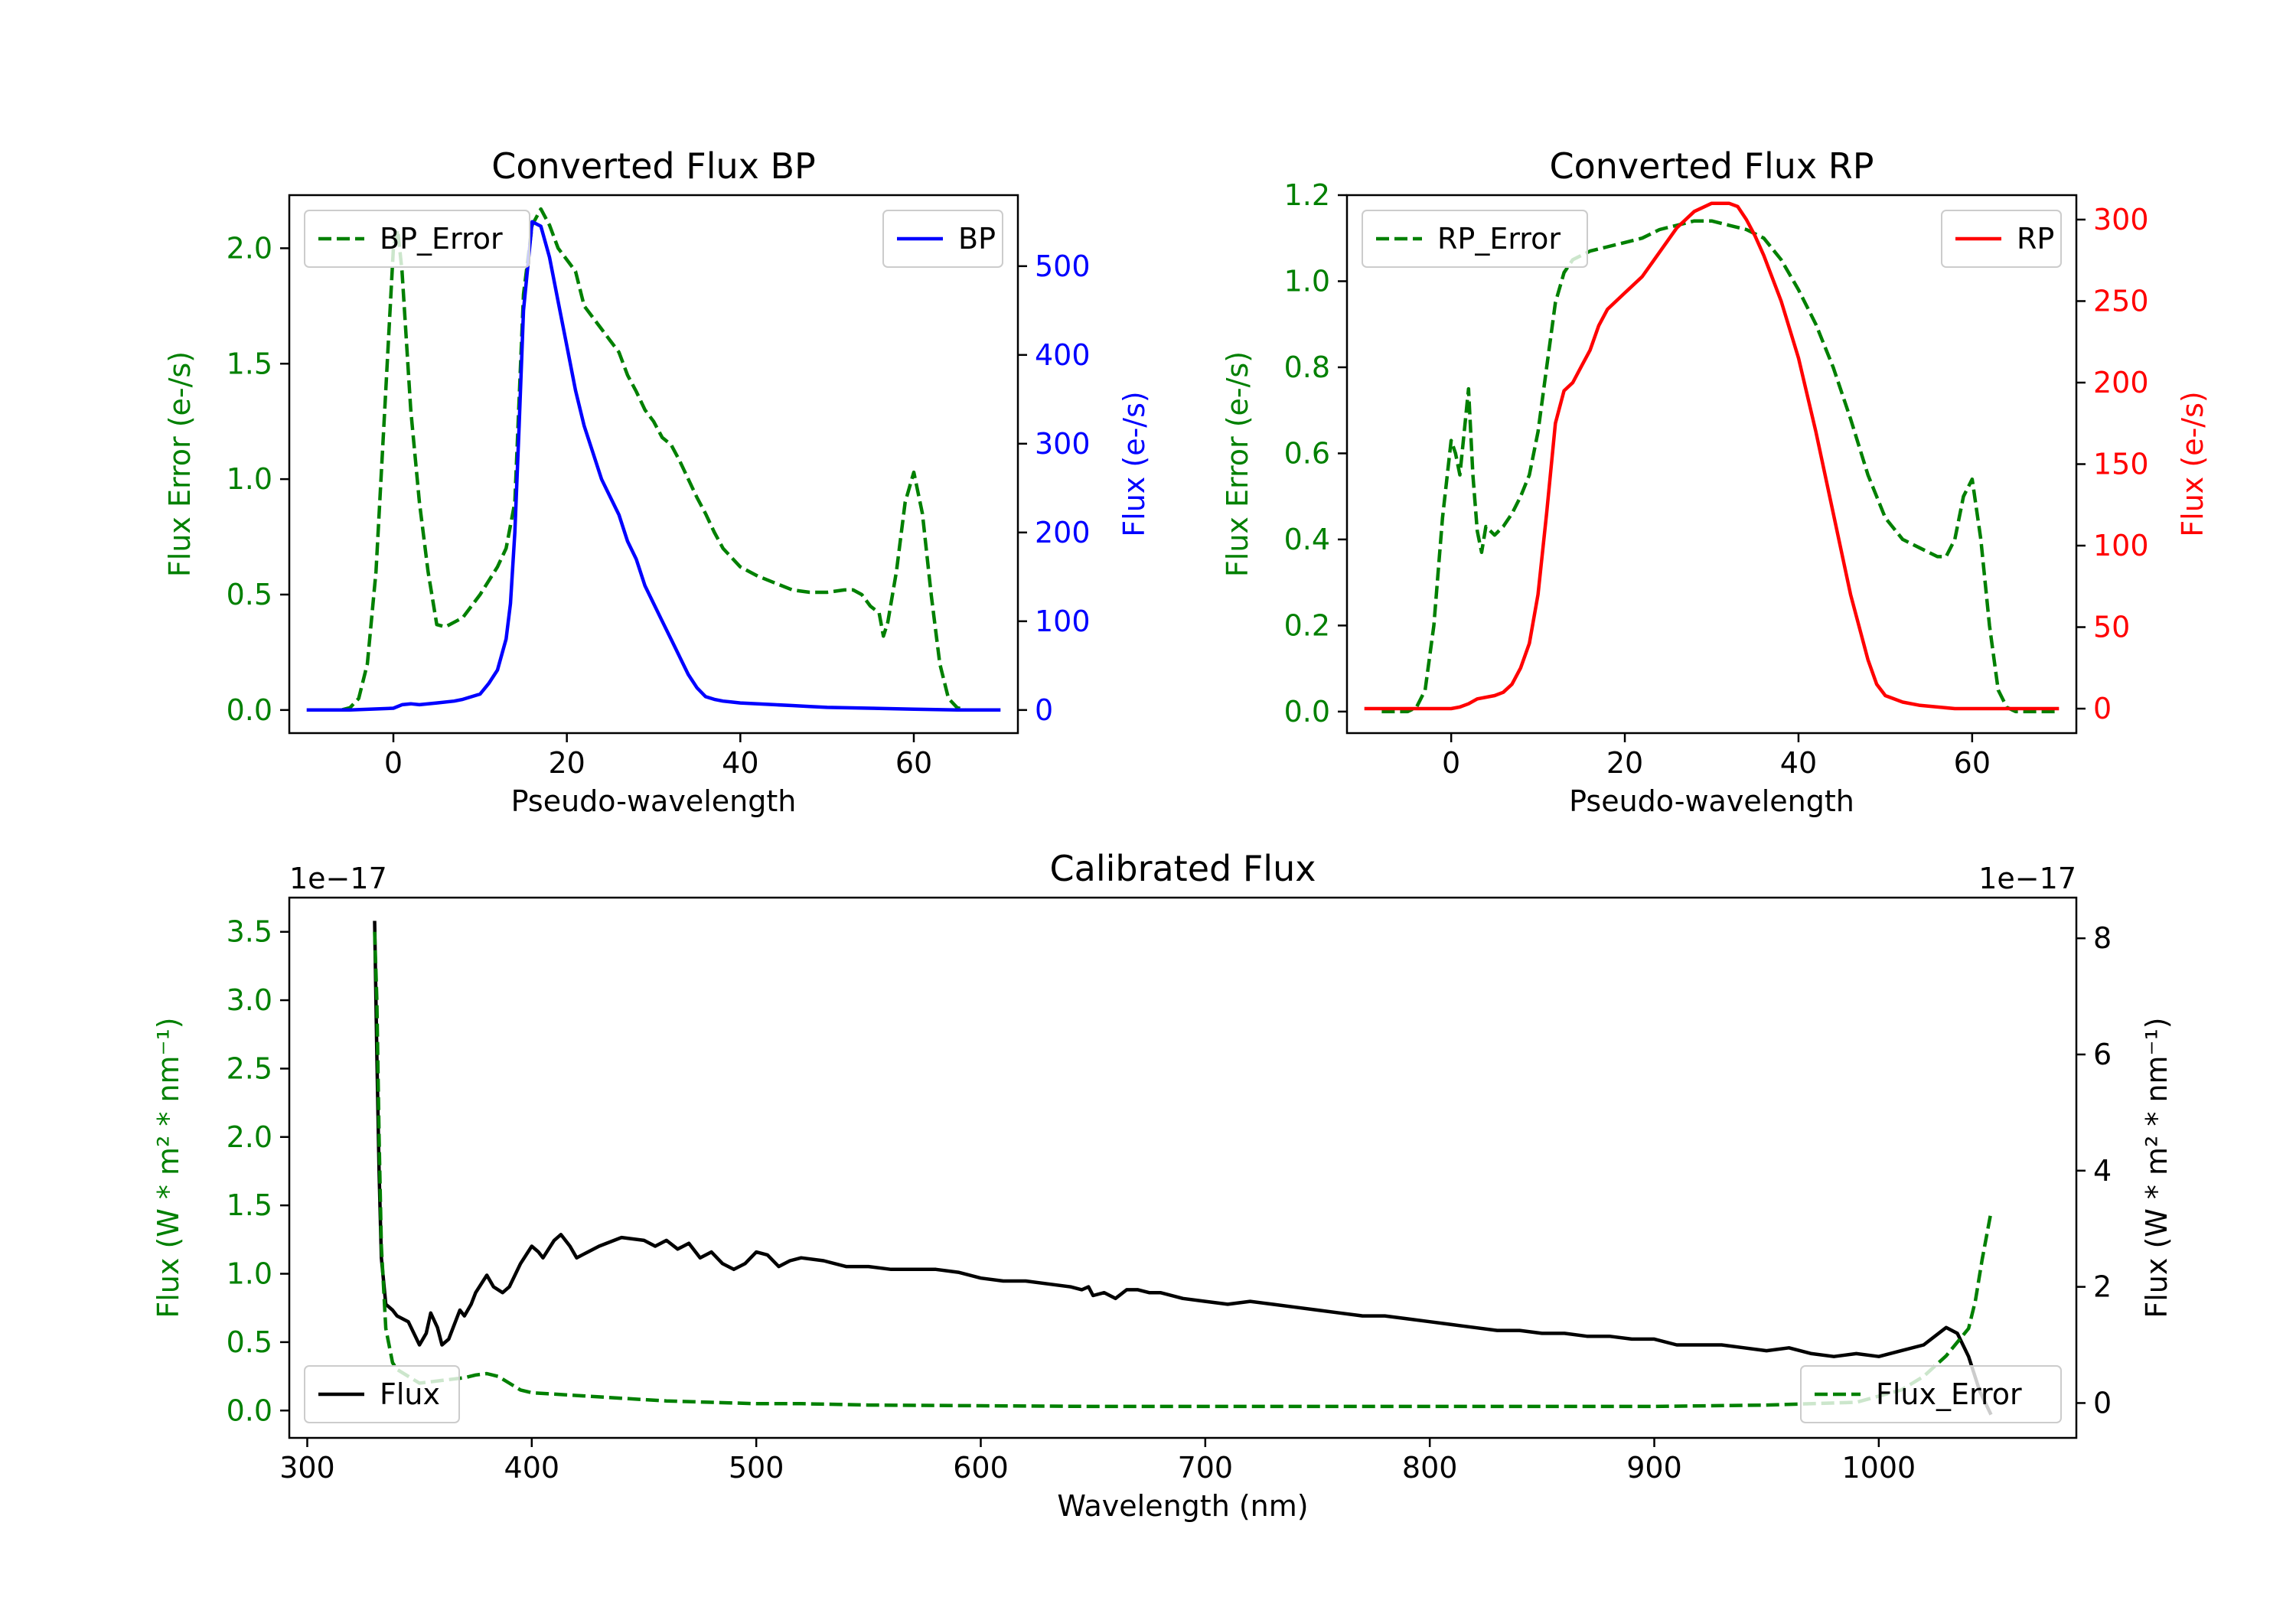 Image resolution: width=2296 pixels, height=1607 pixels. Describe the element at coordinates (1063, 266) in the screenshot. I see `y-right-tick-label: 500` at that location.